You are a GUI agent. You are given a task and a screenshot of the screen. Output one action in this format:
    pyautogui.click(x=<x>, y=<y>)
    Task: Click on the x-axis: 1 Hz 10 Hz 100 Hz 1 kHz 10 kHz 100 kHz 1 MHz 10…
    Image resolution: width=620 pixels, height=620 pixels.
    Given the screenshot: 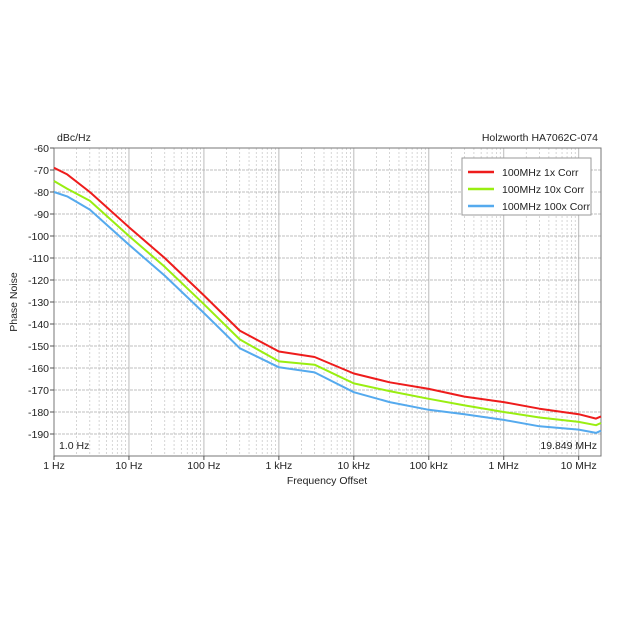 What is the action you would take?
    pyautogui.click(x=320, y=464)
    